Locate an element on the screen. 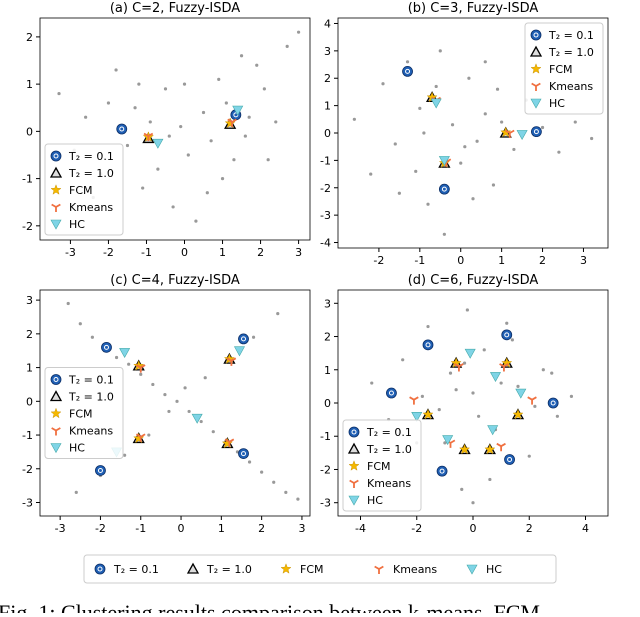 Image resolution: width=640 pixels, height=617 pixels. y-tick-label: 1 is located at coordinates (327, 370).